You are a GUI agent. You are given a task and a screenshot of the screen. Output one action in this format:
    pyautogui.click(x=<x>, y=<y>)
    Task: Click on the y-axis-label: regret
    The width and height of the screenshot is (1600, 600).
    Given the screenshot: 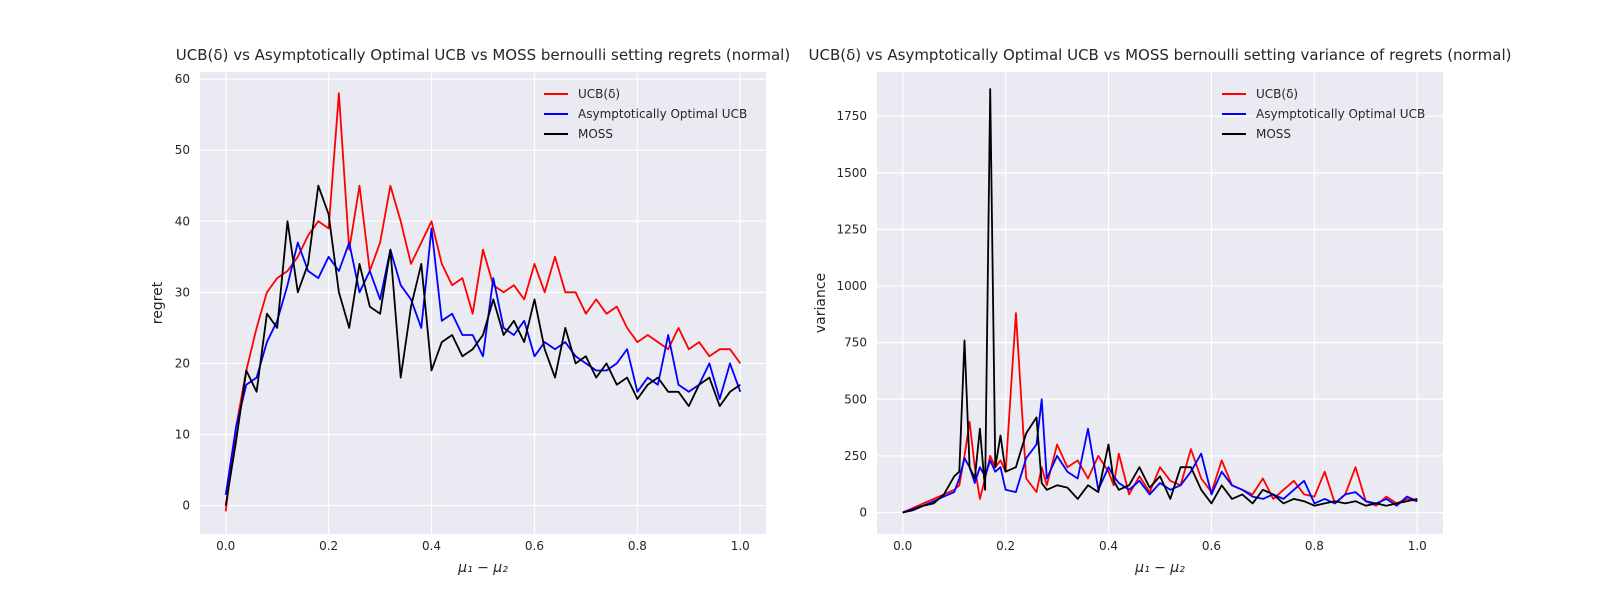 What is the action you would take?
    pyautogui.click(x=158, y=302)
    